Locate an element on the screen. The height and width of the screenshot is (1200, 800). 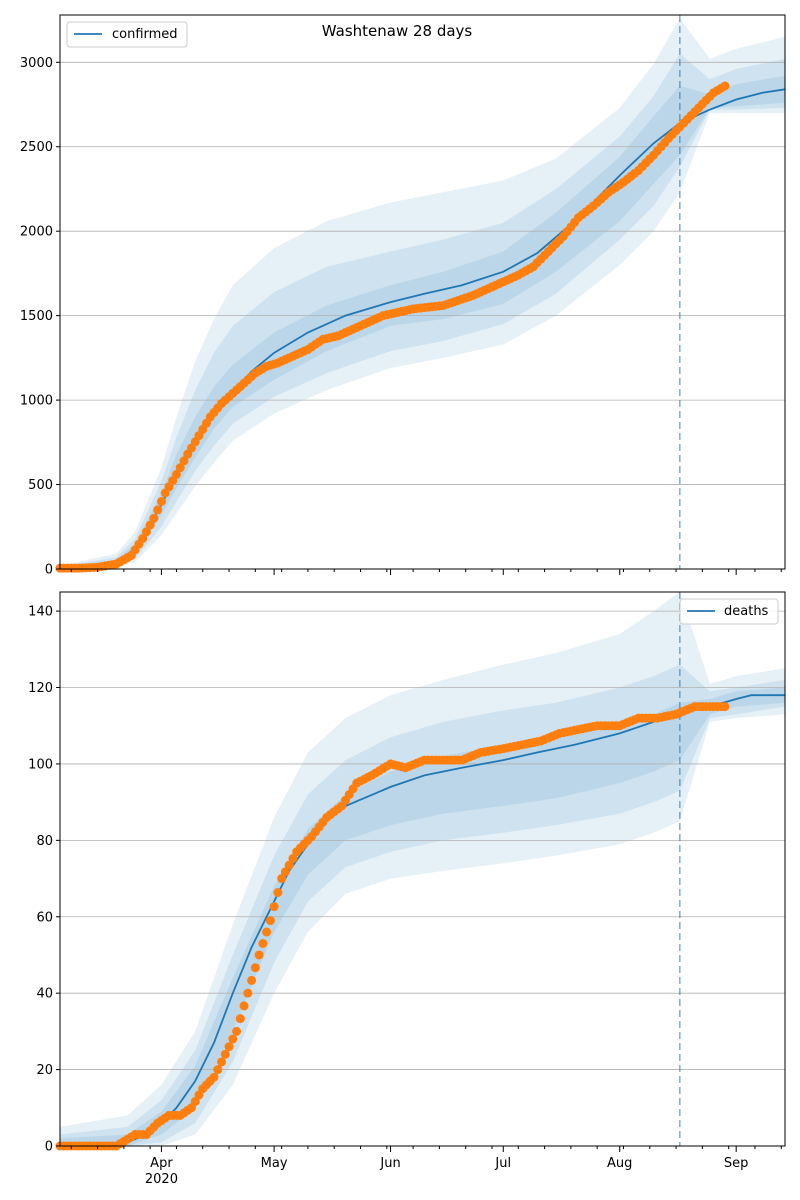
confirmed-ytick-label: 3000 is located at coordinates (36, 63).